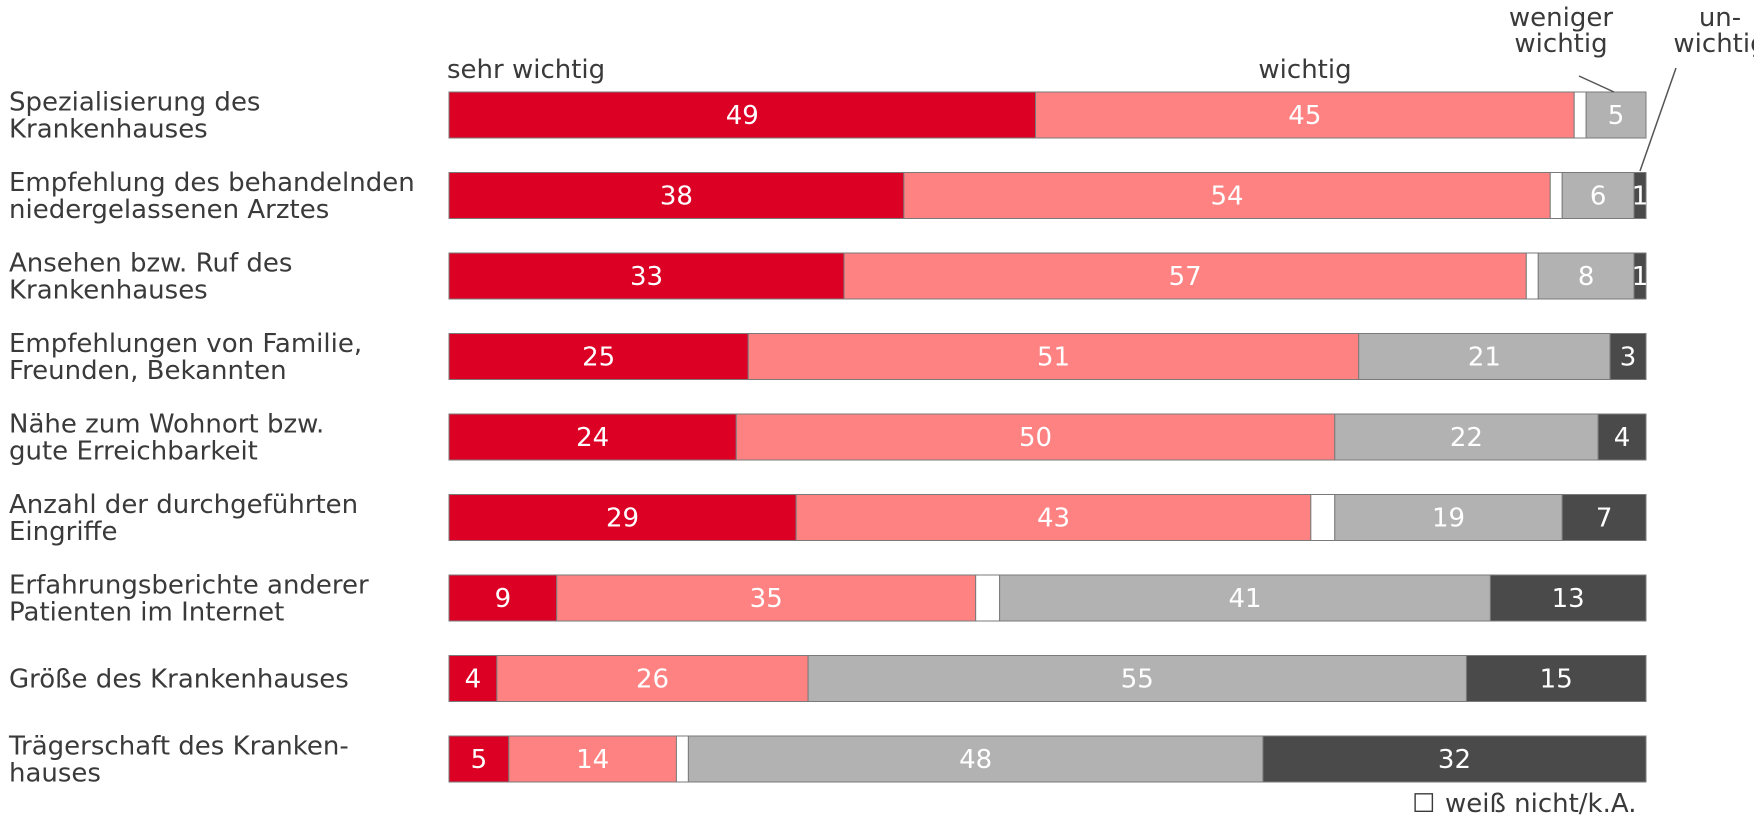 The width and height of the screenshot is (1754, 822). Describe the element at coordinates (1561, 18) in the screenshot. I see `header-weniger-wichtig-line1: weniger` at that location.